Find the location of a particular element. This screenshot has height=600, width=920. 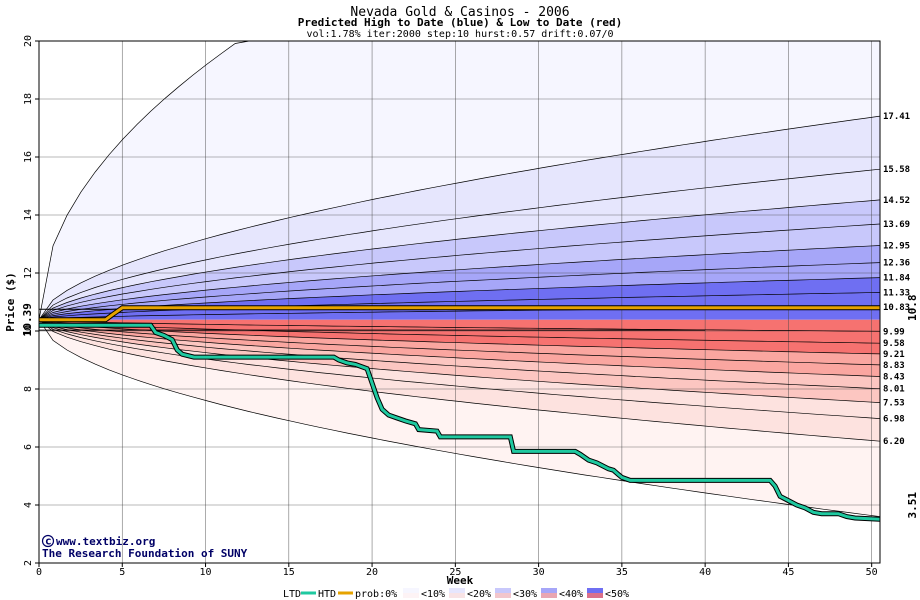

low-end-value-label: 3.51 is located at coordinates (912, 505).